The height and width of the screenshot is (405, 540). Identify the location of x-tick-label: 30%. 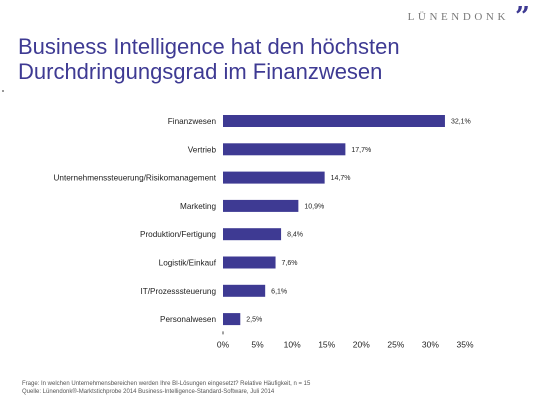
(430, 344).